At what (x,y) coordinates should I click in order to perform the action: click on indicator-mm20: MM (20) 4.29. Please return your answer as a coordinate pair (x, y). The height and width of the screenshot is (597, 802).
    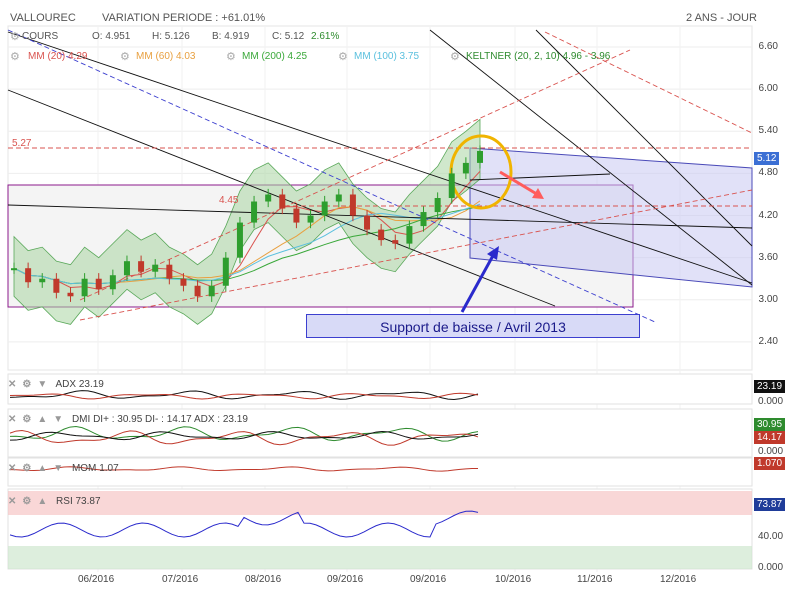
    Looking at the image, I should click on (58, 56).